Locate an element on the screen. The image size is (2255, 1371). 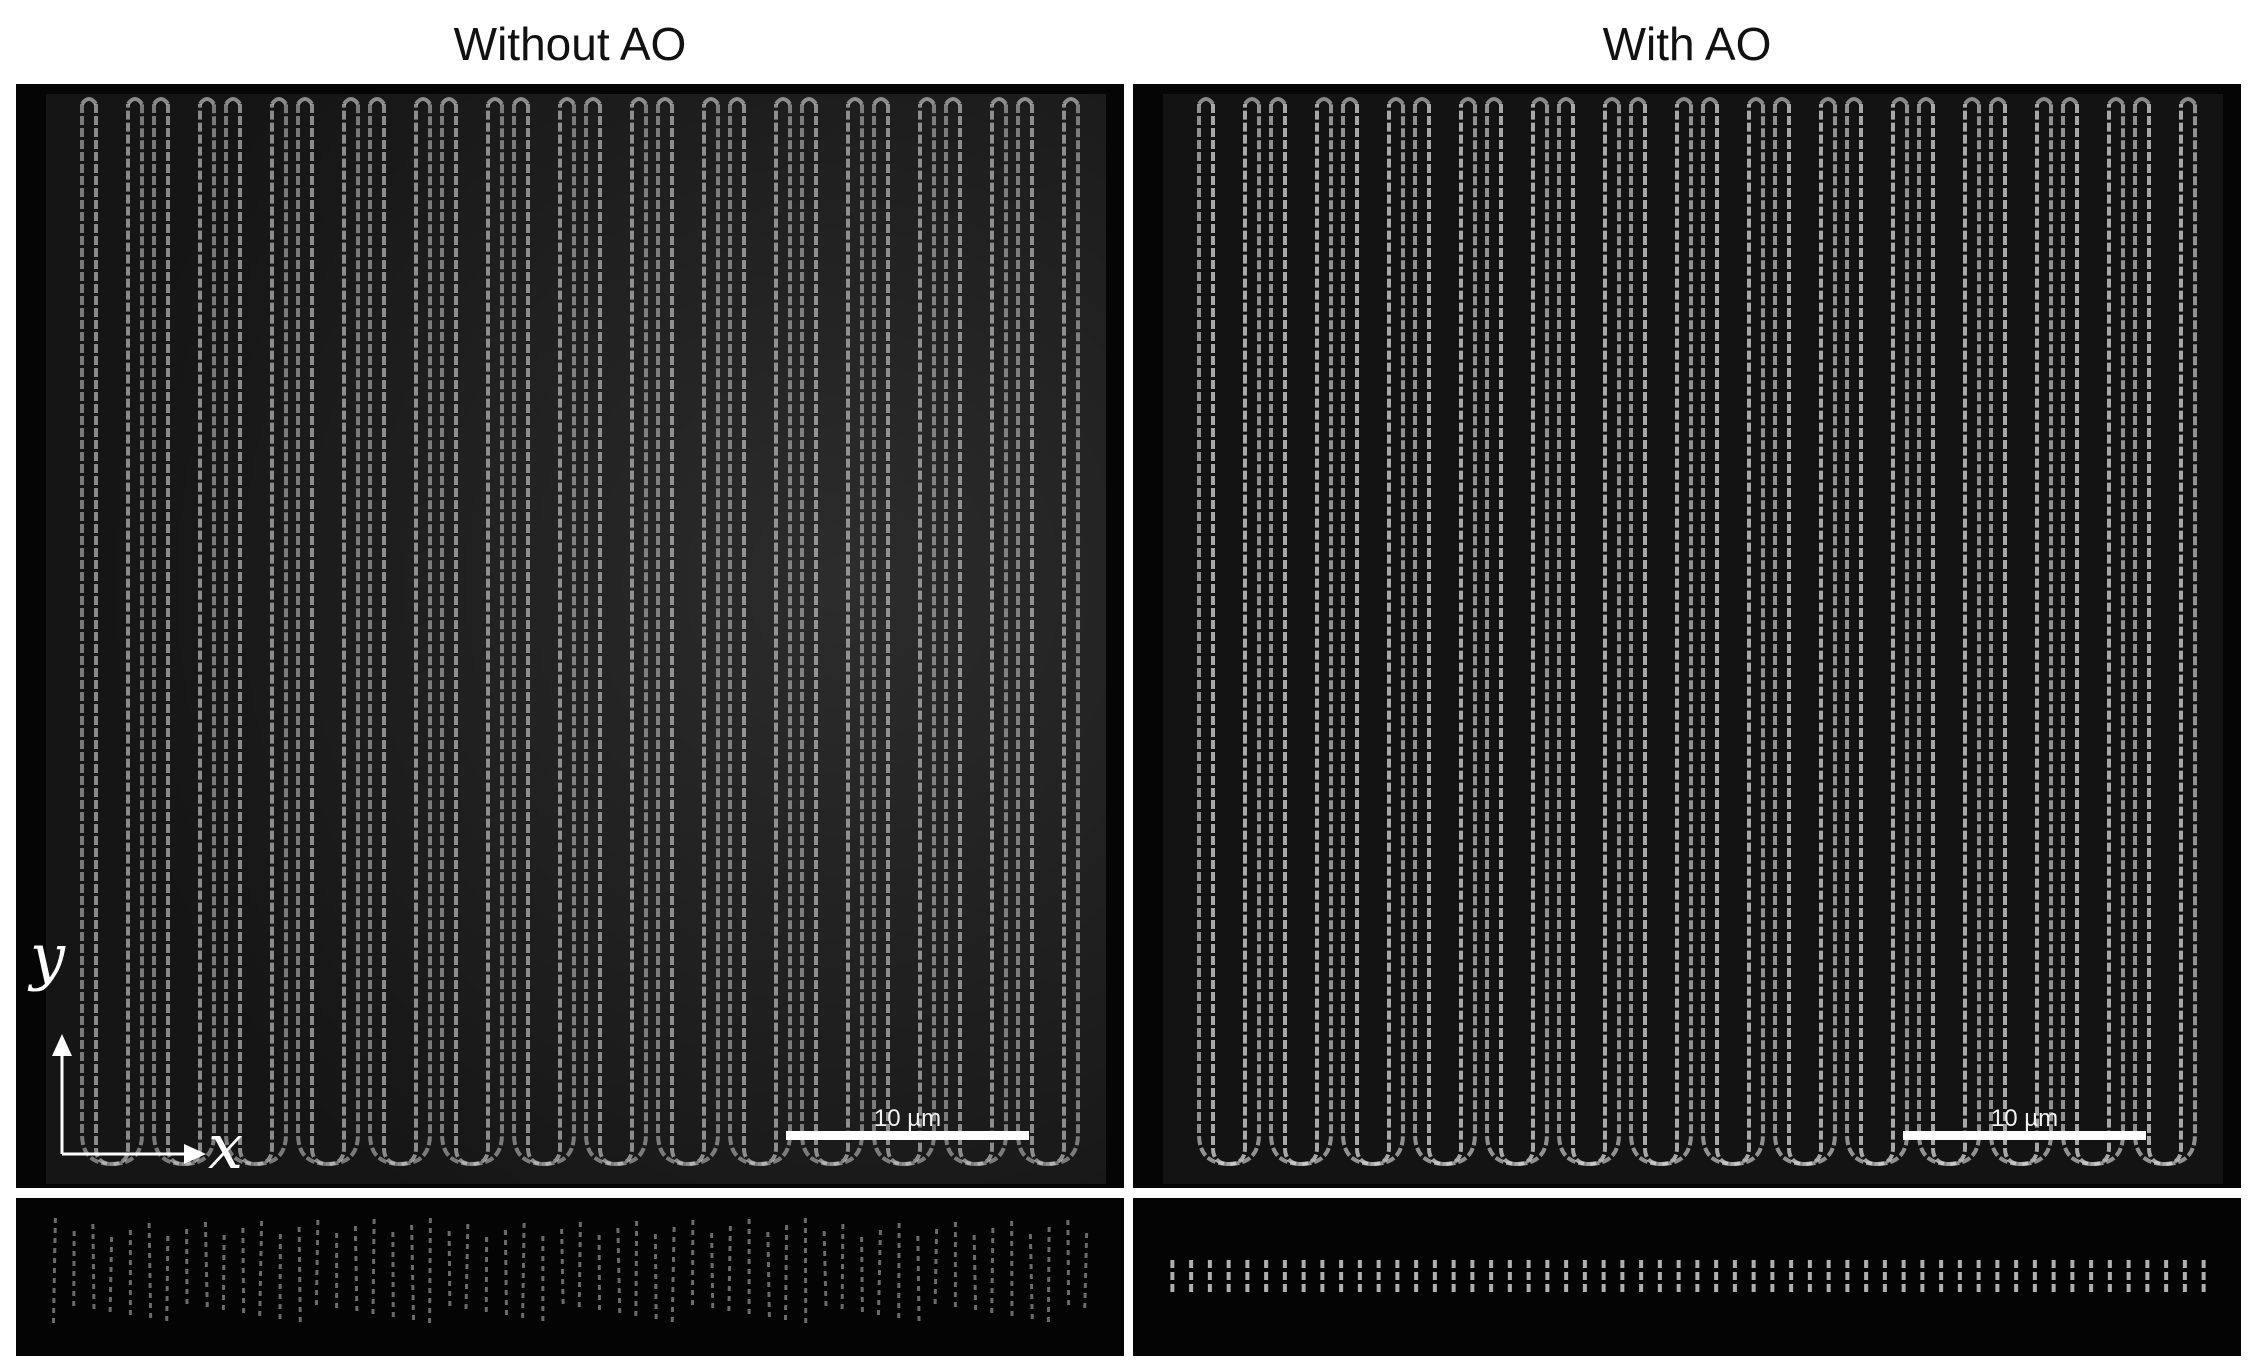
scalebar-right: 10 µm is located at coordinates (2024, 1123).